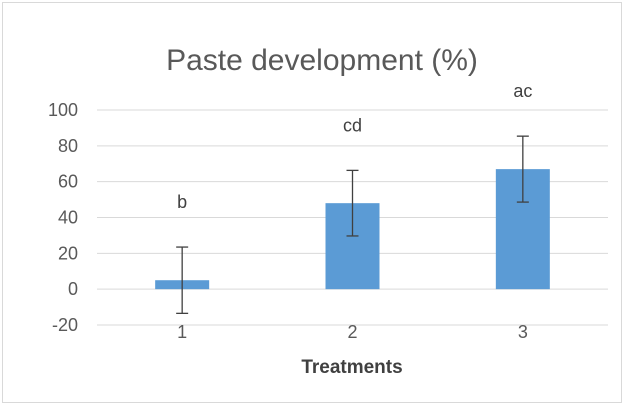  Describe the element at coordinates (352, 125) in the screenshot. I see `data-label: cd` at that location.